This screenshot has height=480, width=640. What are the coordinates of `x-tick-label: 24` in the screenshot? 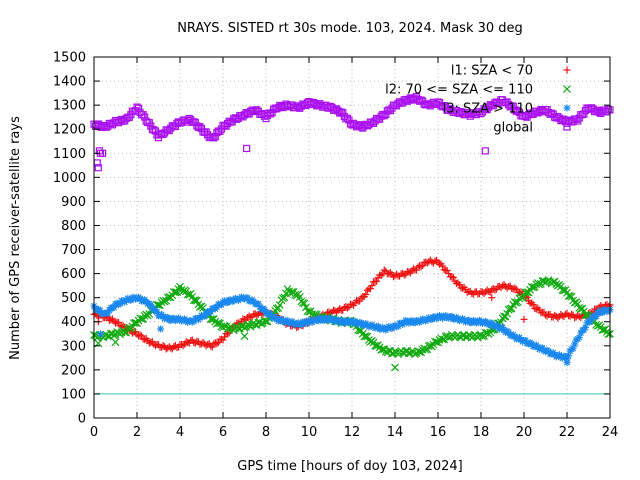 It's located at (610, 432).